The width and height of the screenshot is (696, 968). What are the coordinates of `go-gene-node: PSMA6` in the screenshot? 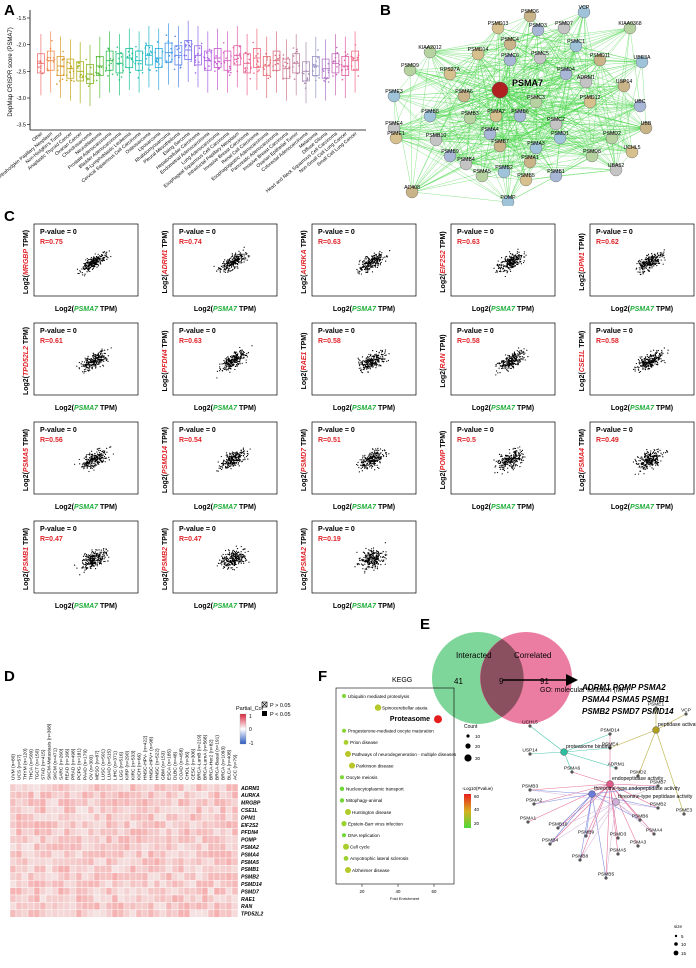 It's located at (572, 770).